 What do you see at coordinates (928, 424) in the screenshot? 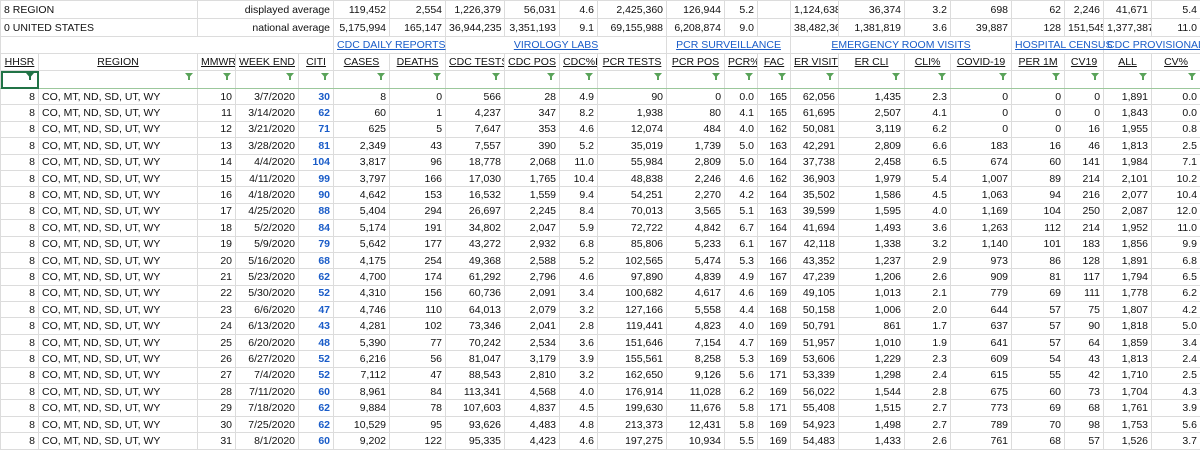
I see `cell: 2.7` at bounding box center [928, 424].